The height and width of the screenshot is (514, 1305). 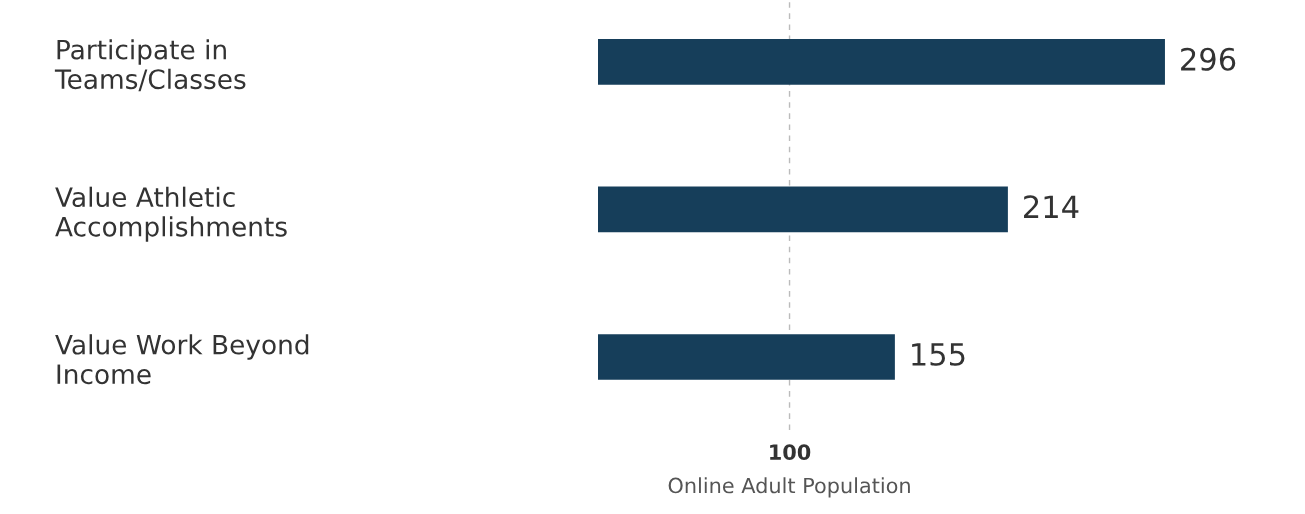 I want to click on ref-line-label: 100, so click(x=790, y=452).